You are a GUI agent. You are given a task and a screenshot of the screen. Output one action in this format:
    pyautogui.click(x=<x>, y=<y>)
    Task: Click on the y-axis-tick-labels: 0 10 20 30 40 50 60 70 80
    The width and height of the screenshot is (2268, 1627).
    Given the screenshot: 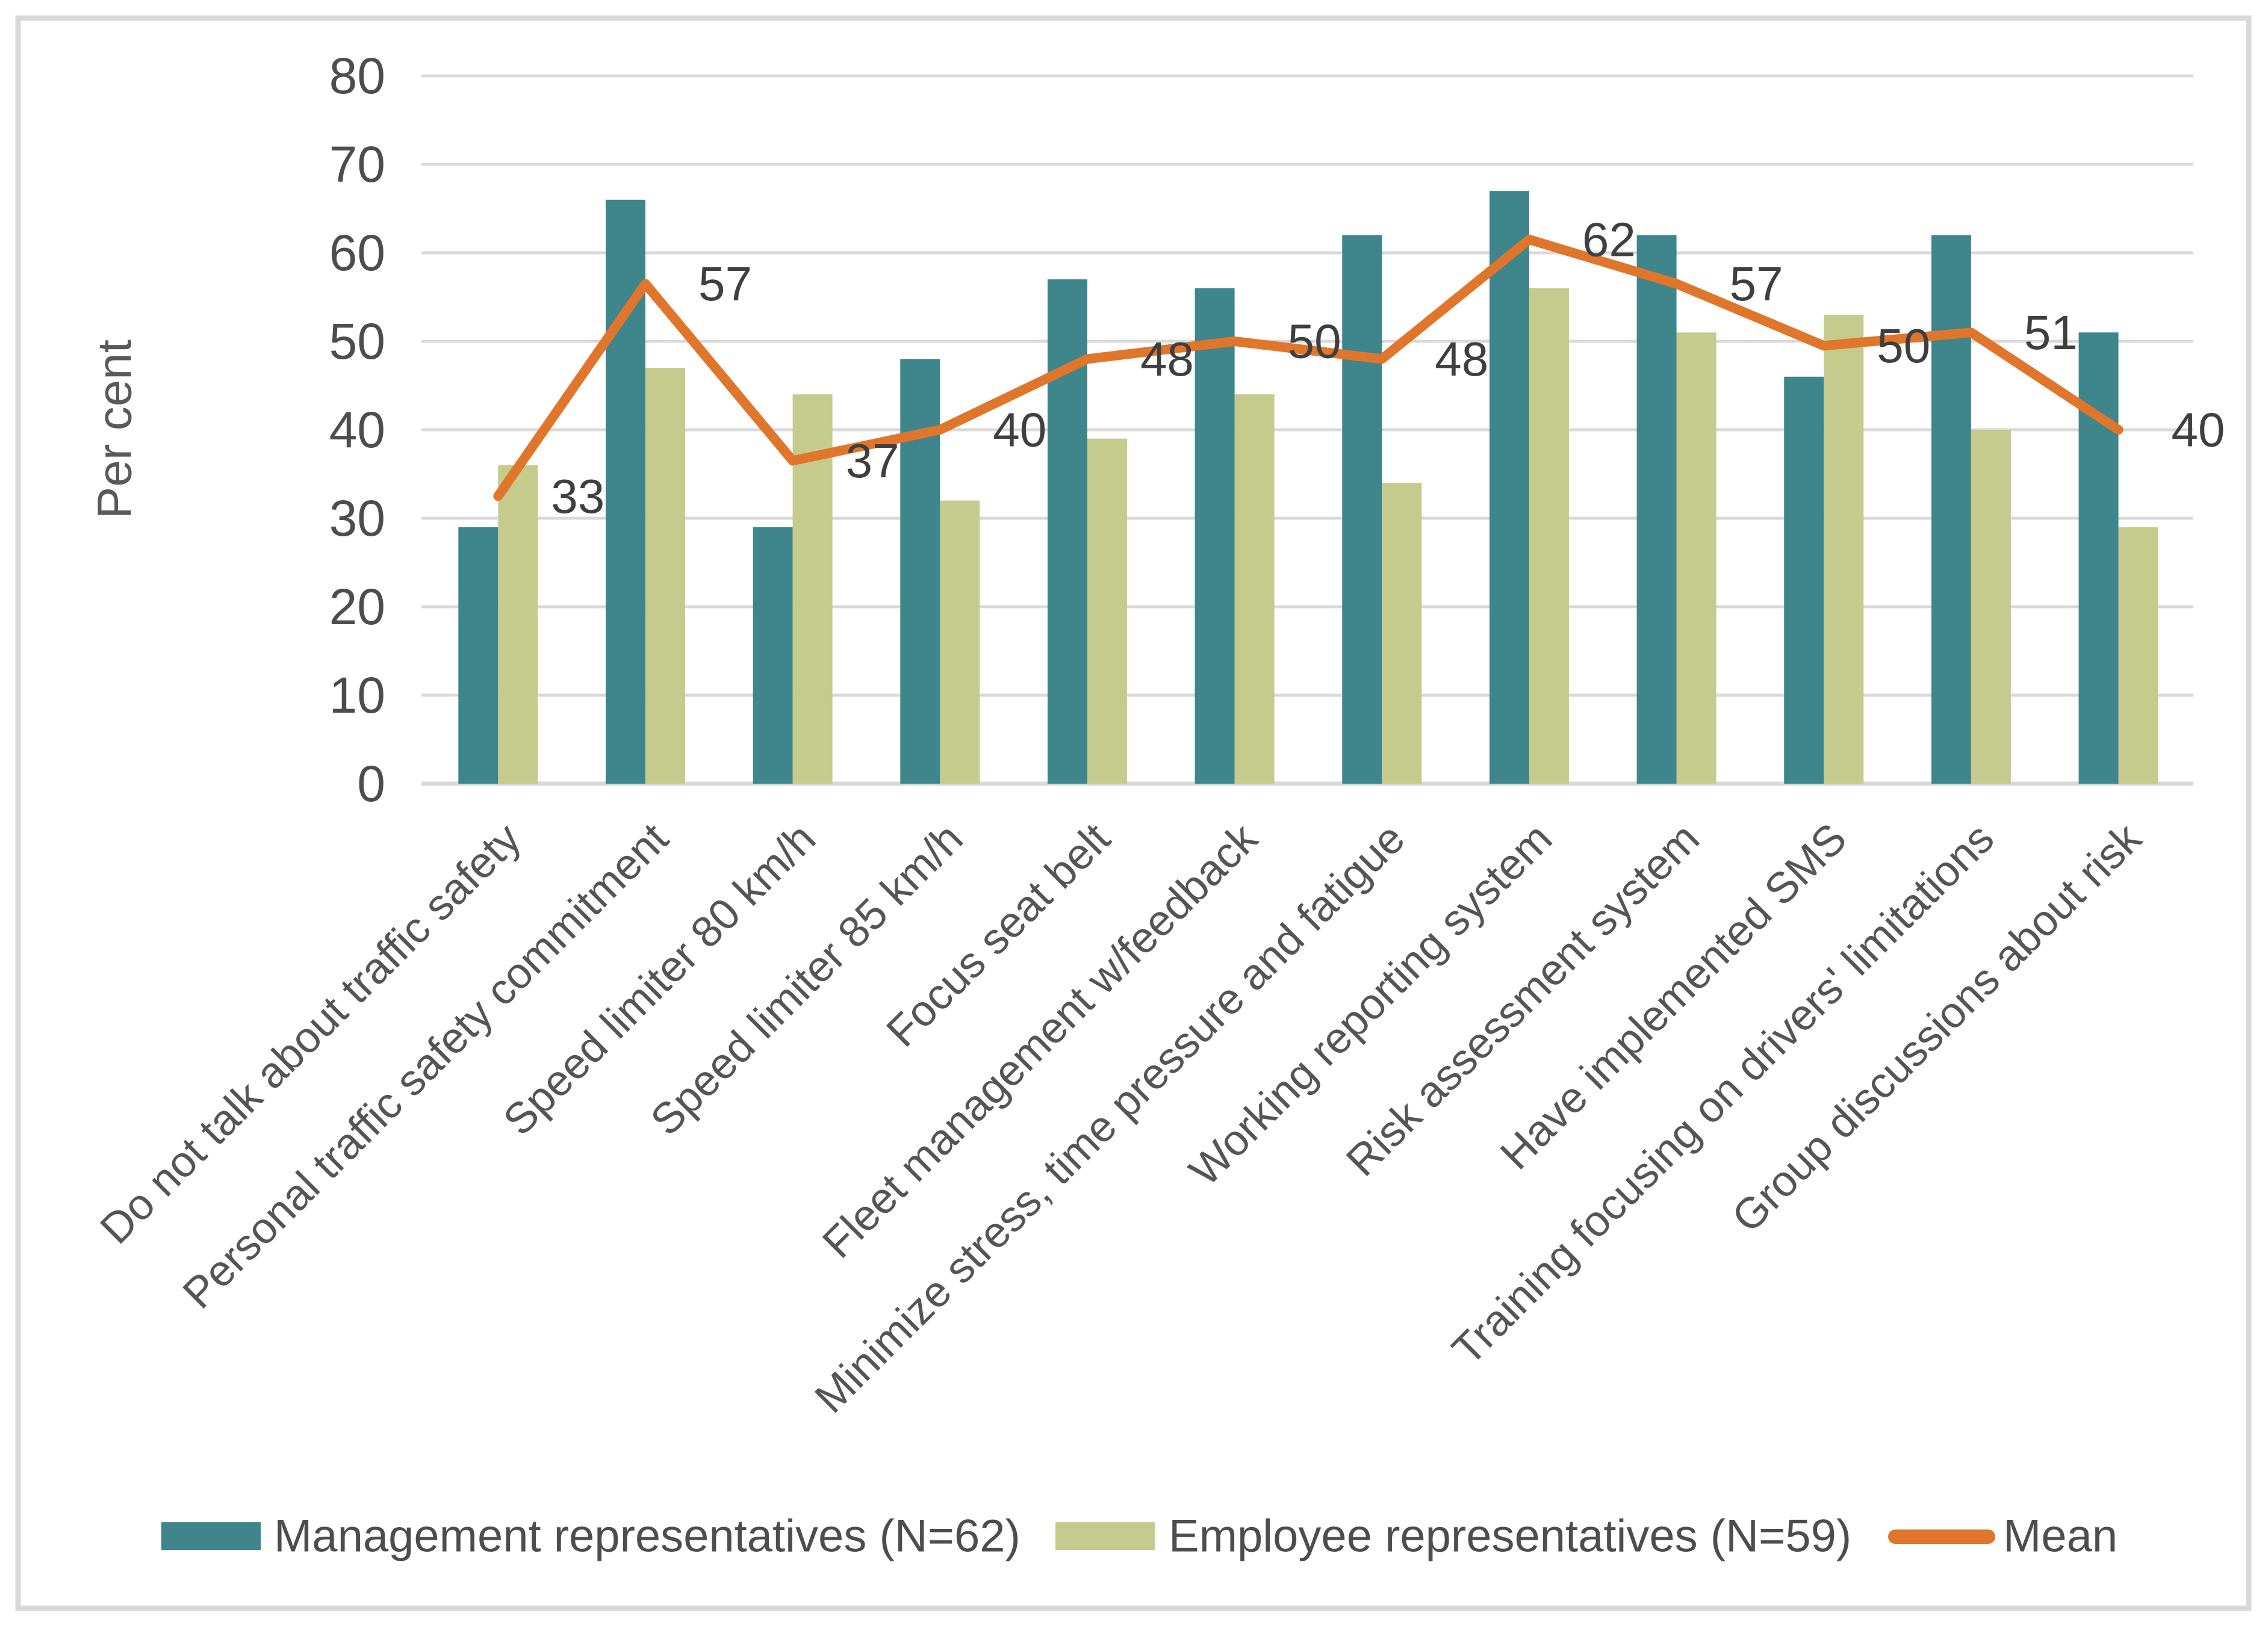 What is the action you would take?
    pyautogui.click(x=357, y=430)
    